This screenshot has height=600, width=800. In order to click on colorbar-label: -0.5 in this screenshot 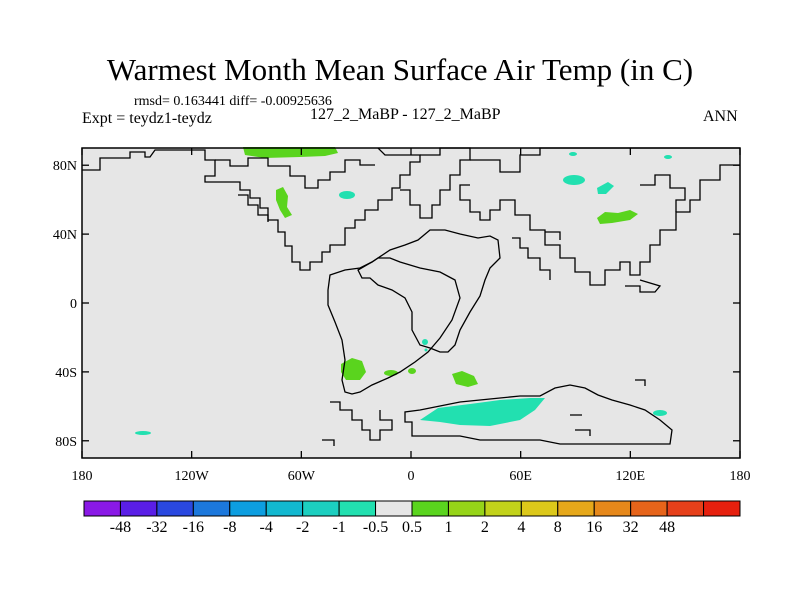, I will do `click(375, 527)`.